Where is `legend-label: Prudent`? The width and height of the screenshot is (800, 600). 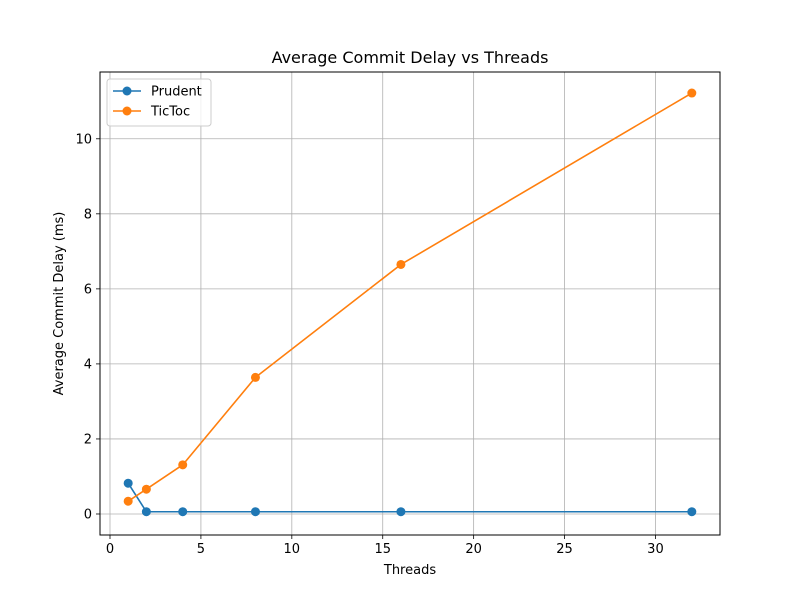 legend-label: Prudent is located at coordinates (176, 92).